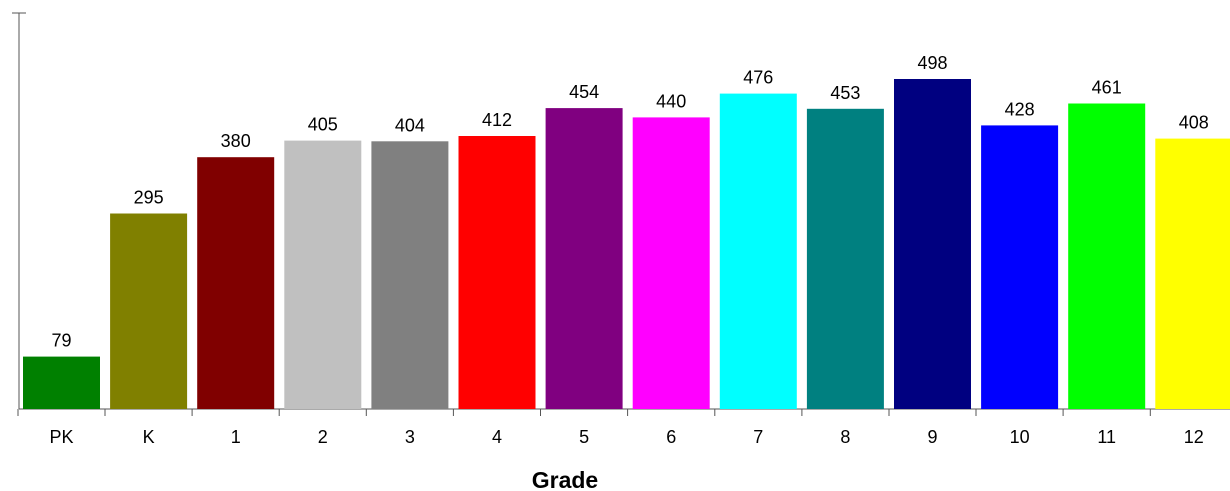  Describe the element at coordinates (584, 412) in the screenshot. I see `x-ticks` at that location.